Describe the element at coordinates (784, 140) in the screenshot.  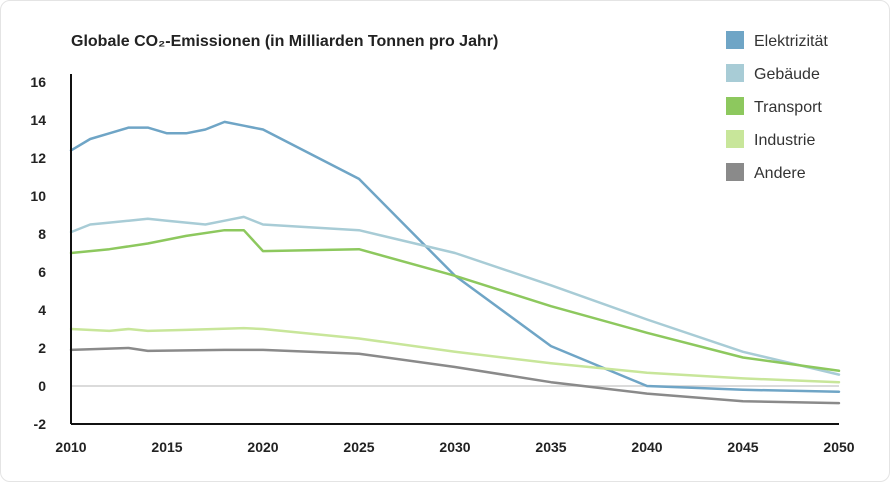
I see `legend-label-4: Industrie` at that location.